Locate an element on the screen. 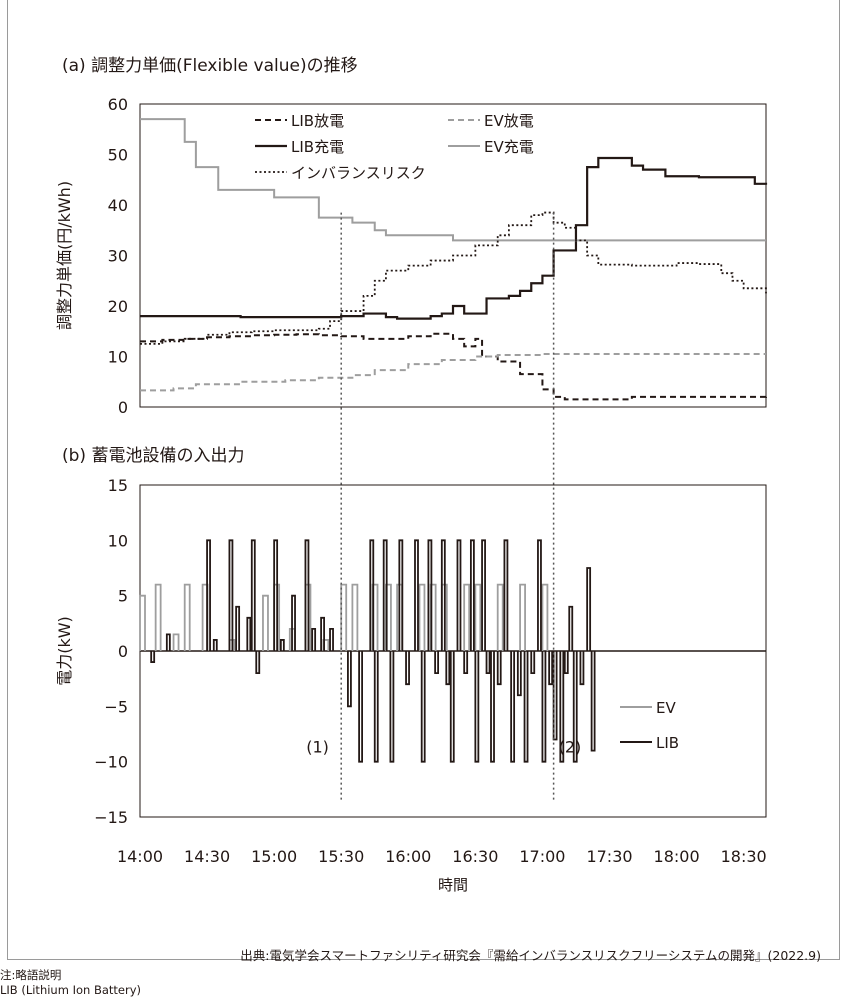 The image size is (843, 1003). y-axis-label-b: 電力(kW) is located at coordinates (64, 651).